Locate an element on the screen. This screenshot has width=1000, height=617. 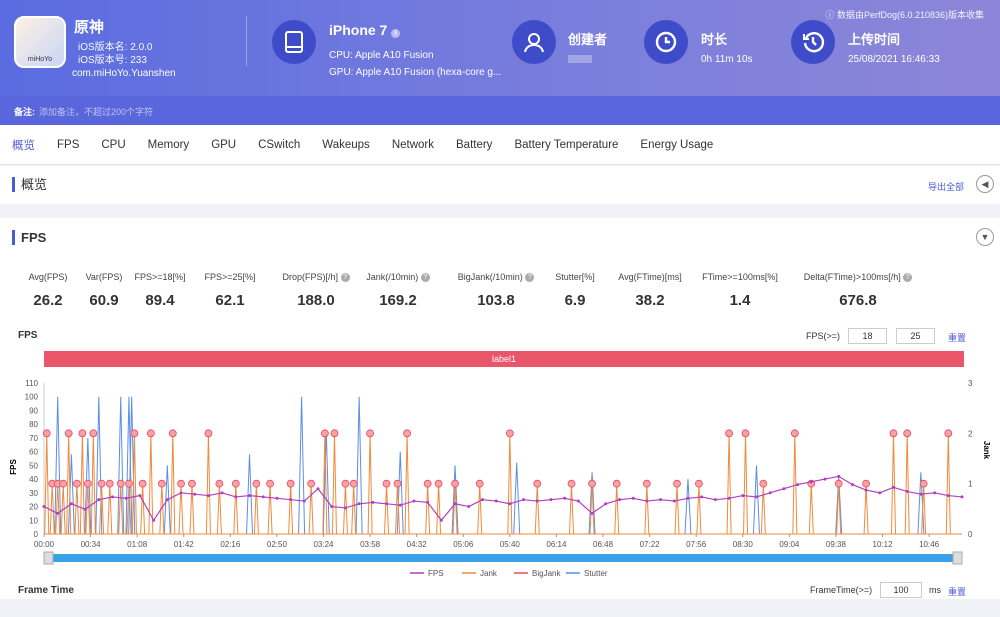
note-input: 添加备注，不超过200个字符 is located at coordinates (96, 112).